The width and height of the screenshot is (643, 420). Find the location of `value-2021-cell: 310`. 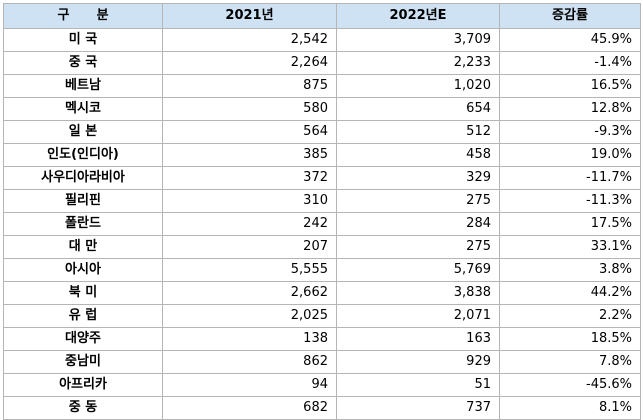

value-2021-cell: 310 is located at coordinates (249, 201).